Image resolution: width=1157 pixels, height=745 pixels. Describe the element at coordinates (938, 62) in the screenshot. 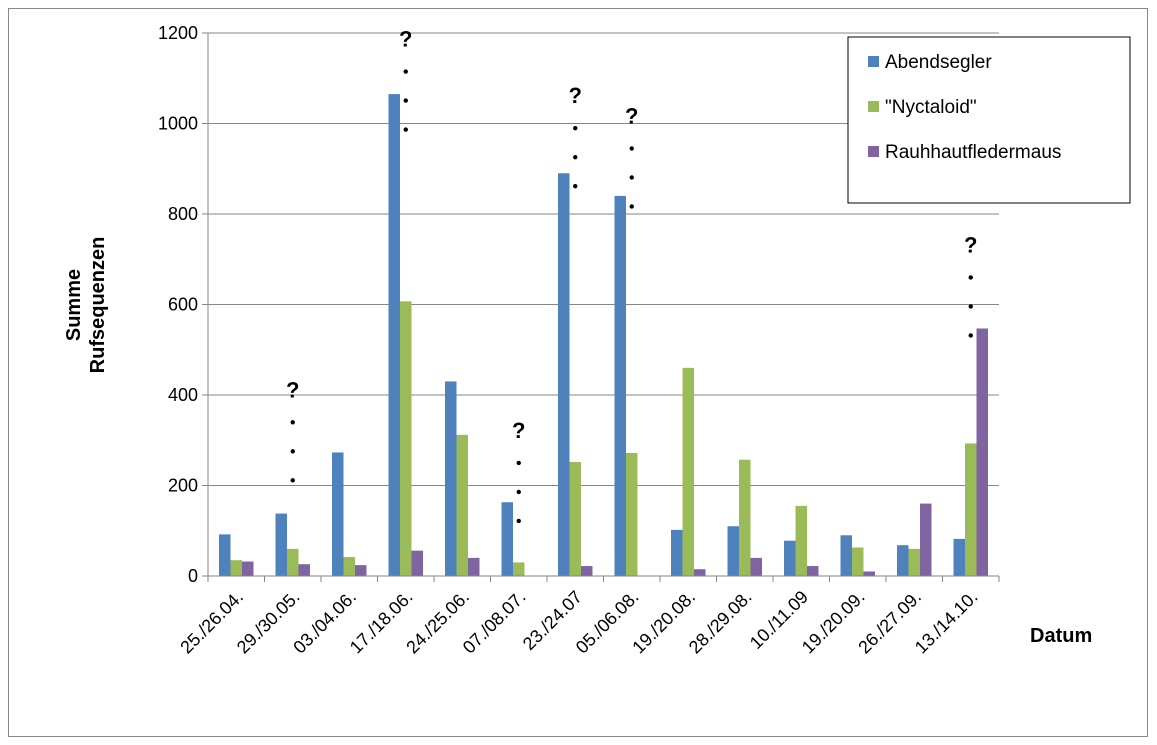

I see `legend-label: Abendsegler` at that location.